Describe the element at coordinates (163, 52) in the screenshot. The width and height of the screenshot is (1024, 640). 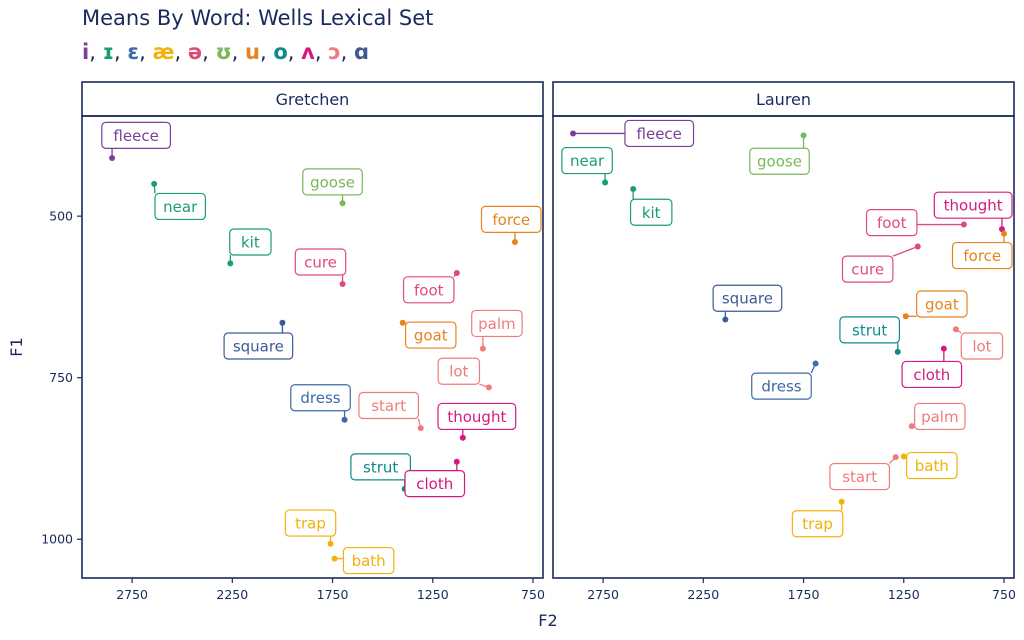
I see `vowel-legend-item: æ` at that location.